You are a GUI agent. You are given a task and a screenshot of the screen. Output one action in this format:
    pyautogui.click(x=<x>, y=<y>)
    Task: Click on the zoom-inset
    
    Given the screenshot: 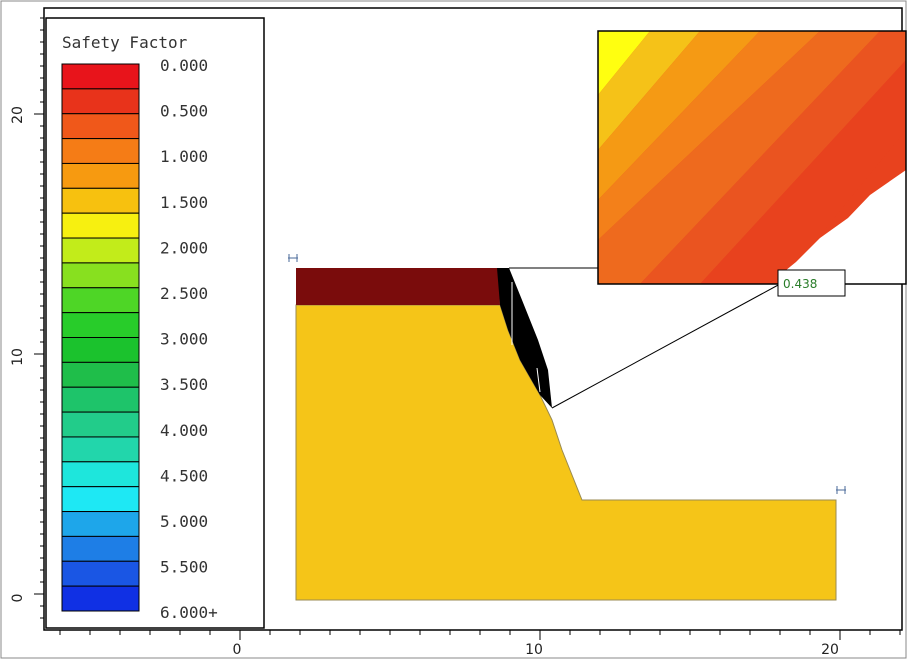 What is the action you would take?
    pyautogui.click(x=752, y=157)
    